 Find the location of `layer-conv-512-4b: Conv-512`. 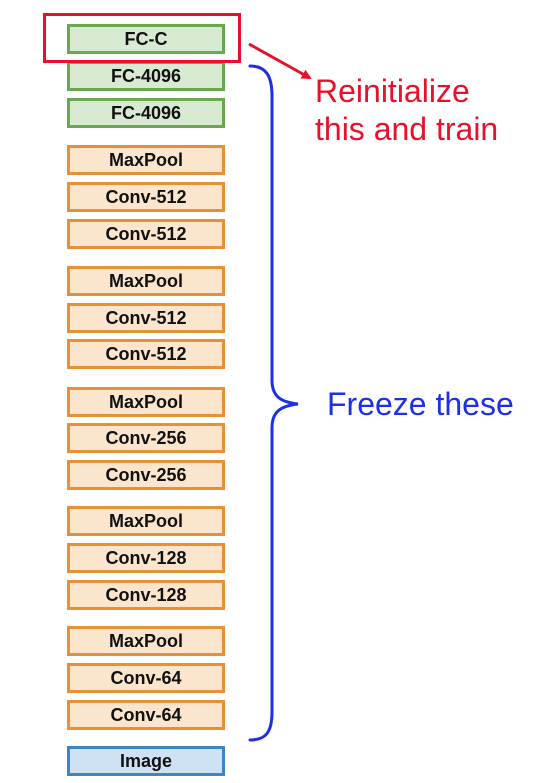

layer-conv-512-4b: Conv-512 is located at coordinates (146, 354).